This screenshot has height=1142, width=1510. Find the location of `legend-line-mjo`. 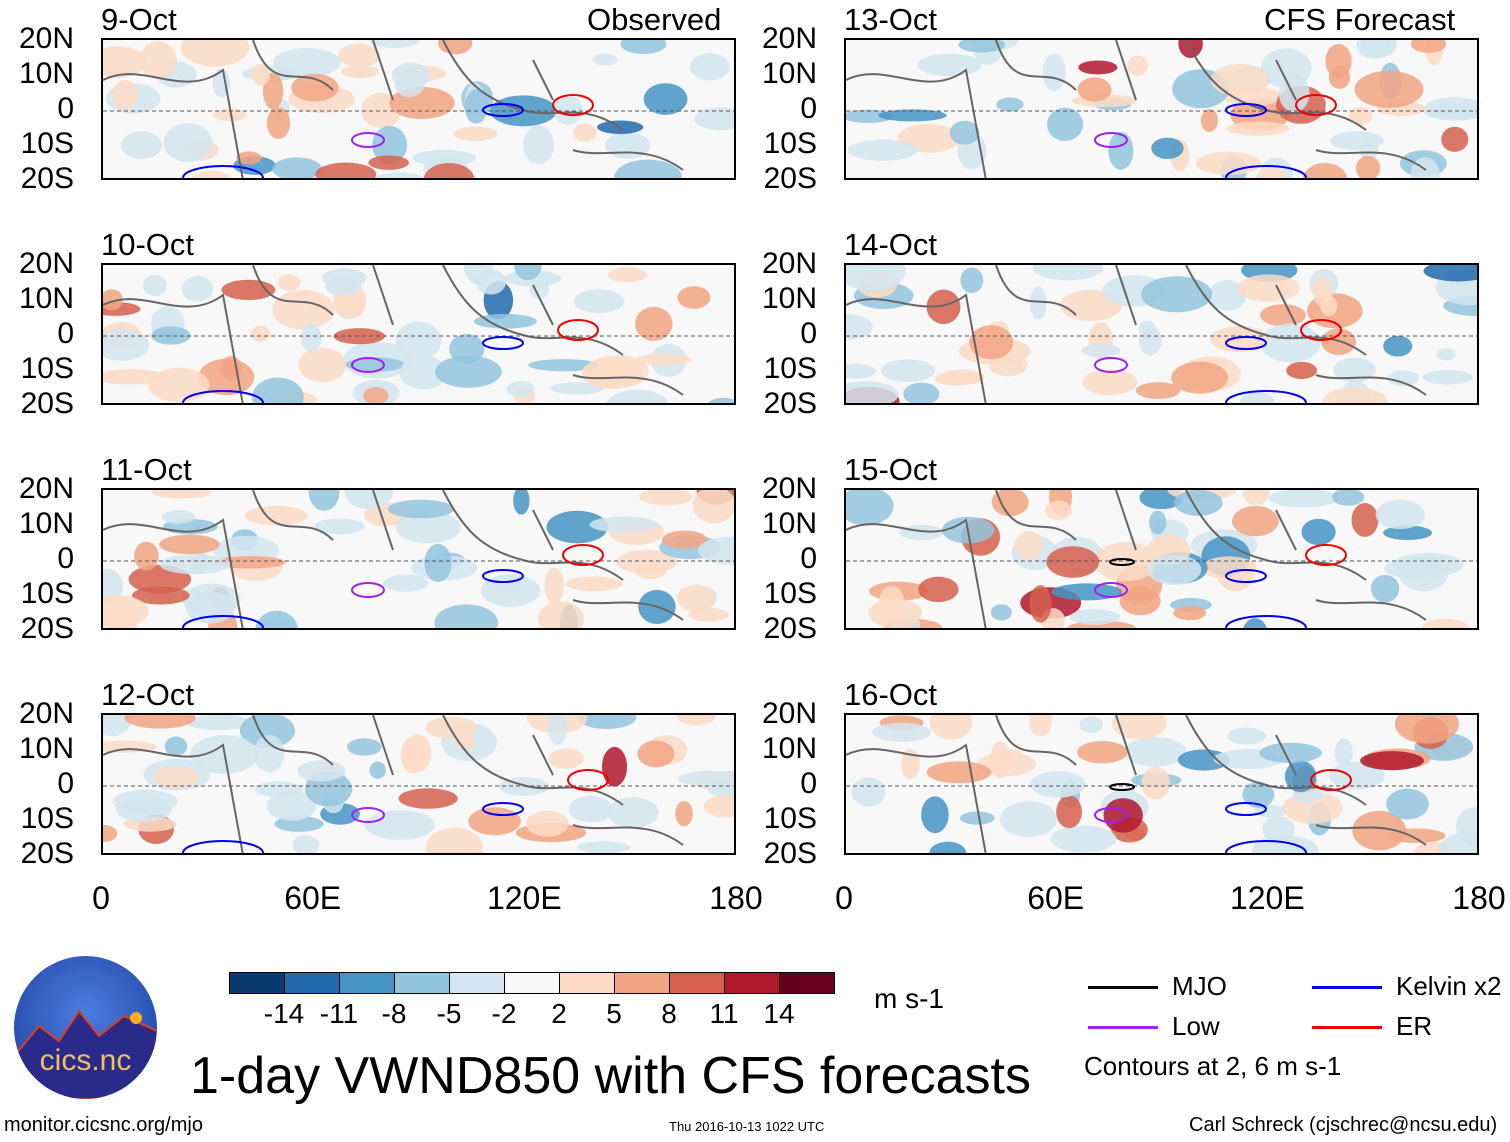

legend-line-mjo is located at coordinates (1123, 987).